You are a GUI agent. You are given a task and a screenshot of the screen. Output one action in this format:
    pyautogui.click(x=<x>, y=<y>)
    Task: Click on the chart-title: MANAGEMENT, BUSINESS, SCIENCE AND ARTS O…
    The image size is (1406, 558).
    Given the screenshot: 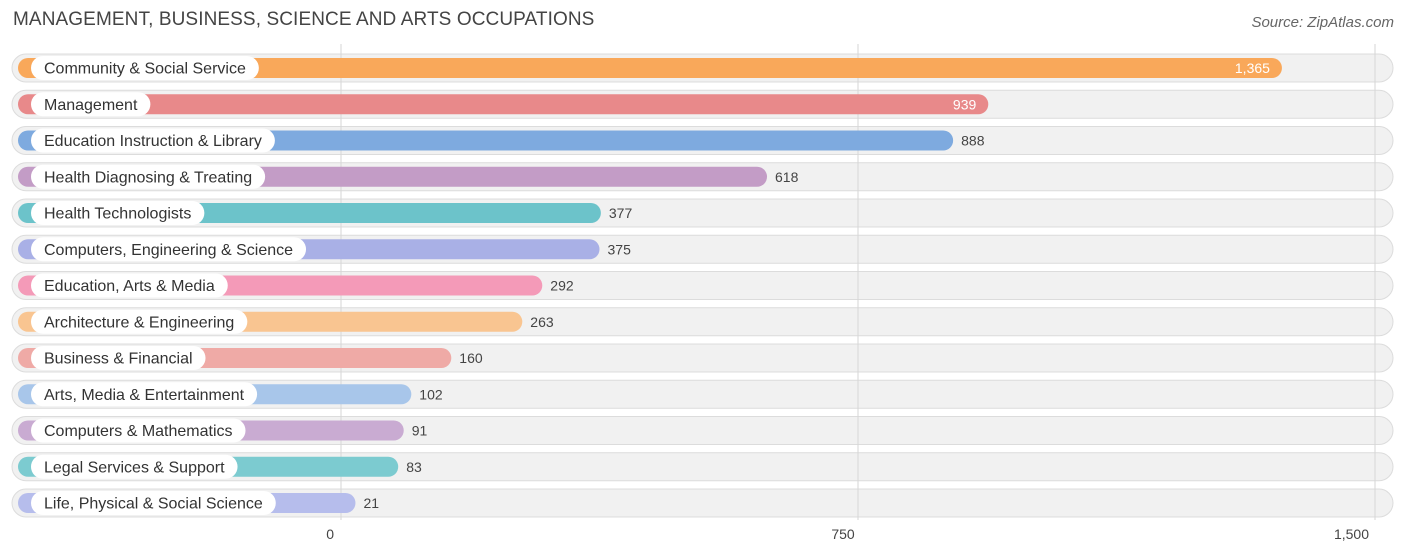 What is the action you would take?
    pyautogui.click(x=304, y=19)
    